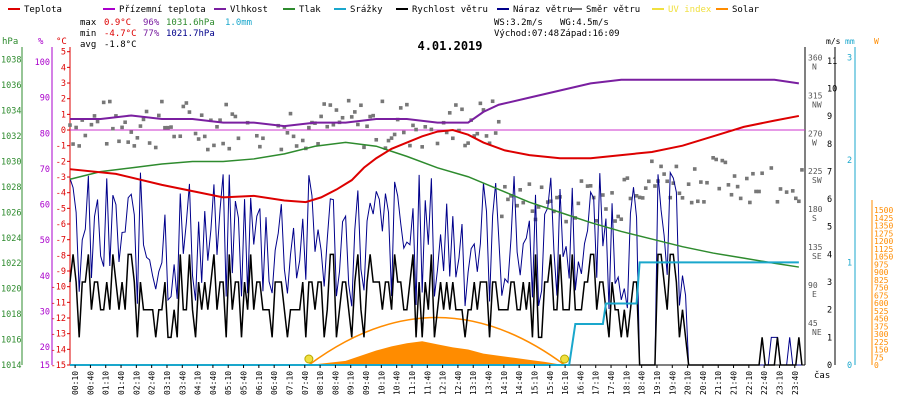 The height and width of the screenshot is (400, 900). Describe the element at coordinates (657, 383) in the screenshot. I see `x-tick-label: 19:10` at that location.